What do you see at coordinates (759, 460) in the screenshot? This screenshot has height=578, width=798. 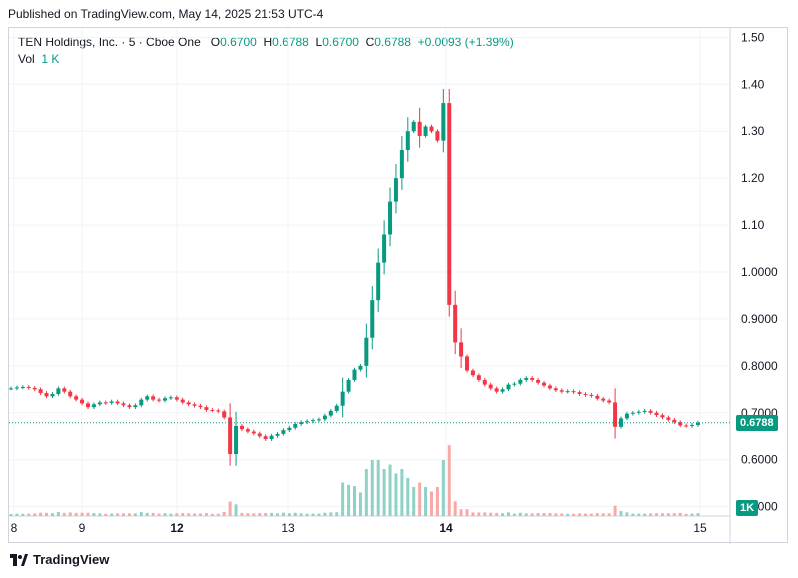 I see `y-tick-label: 0.6000` at bounding box center [759, 460].